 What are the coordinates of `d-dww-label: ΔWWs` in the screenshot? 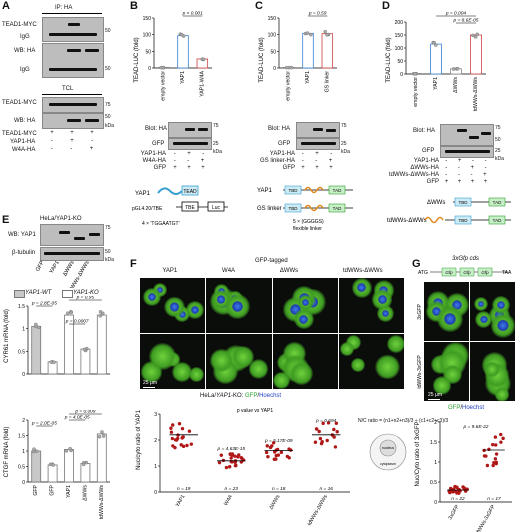 It's located at (436, 203).